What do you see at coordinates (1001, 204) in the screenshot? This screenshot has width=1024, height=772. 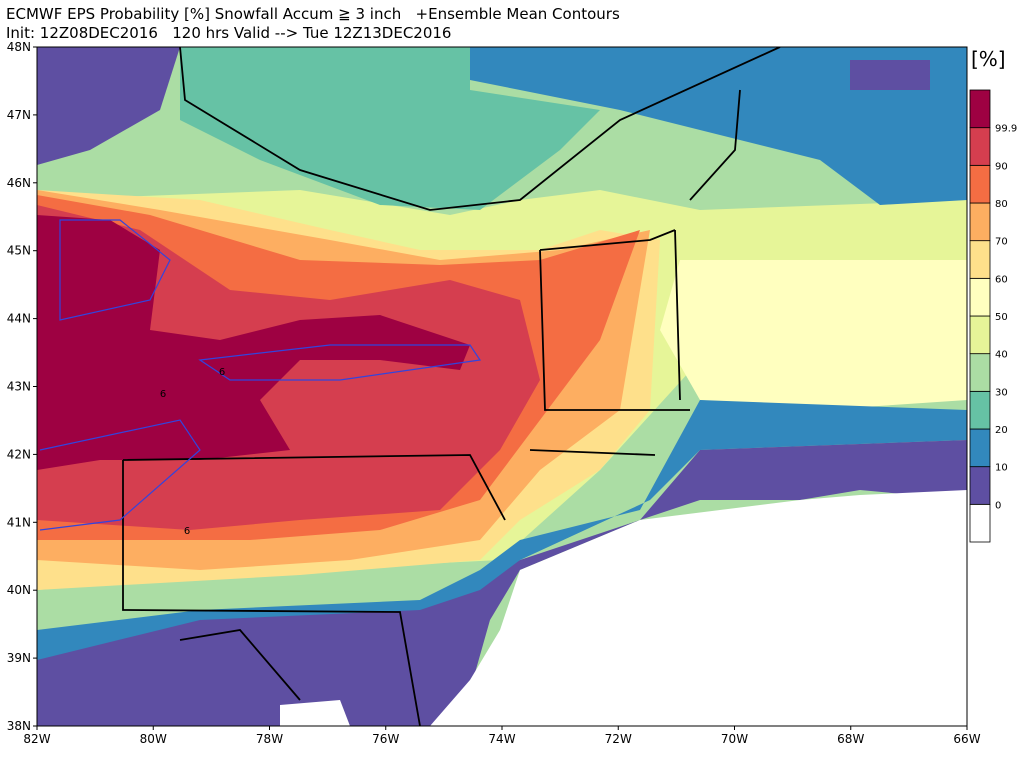 I see `colorbar-label: 80` at bounding box center [1001, 204].